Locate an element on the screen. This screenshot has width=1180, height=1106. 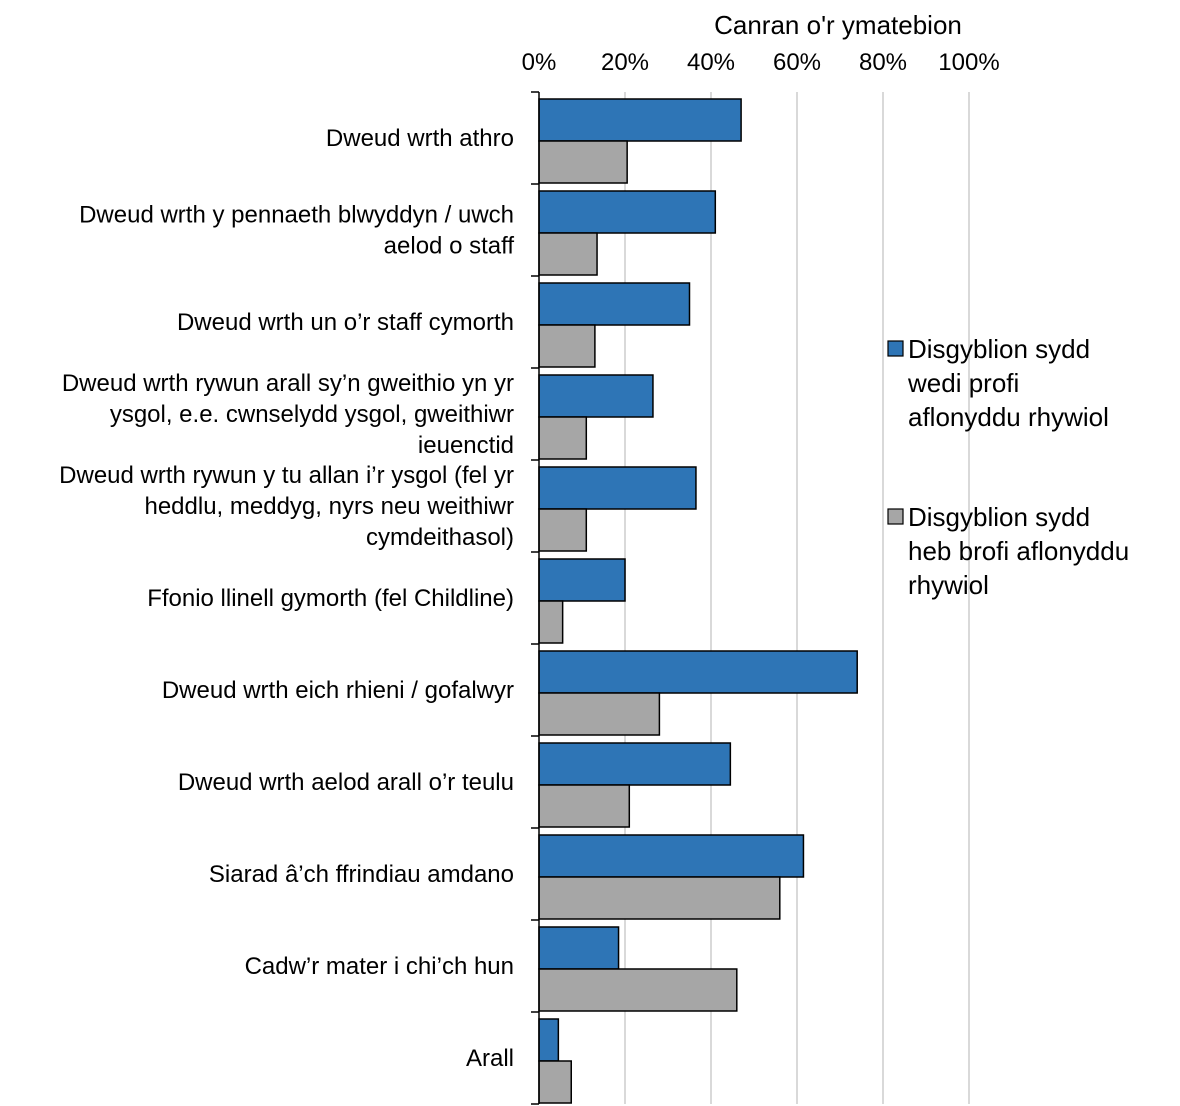
category-label: Dweud wrth un o’r staff cymorth is located at coordinates (345, 322).